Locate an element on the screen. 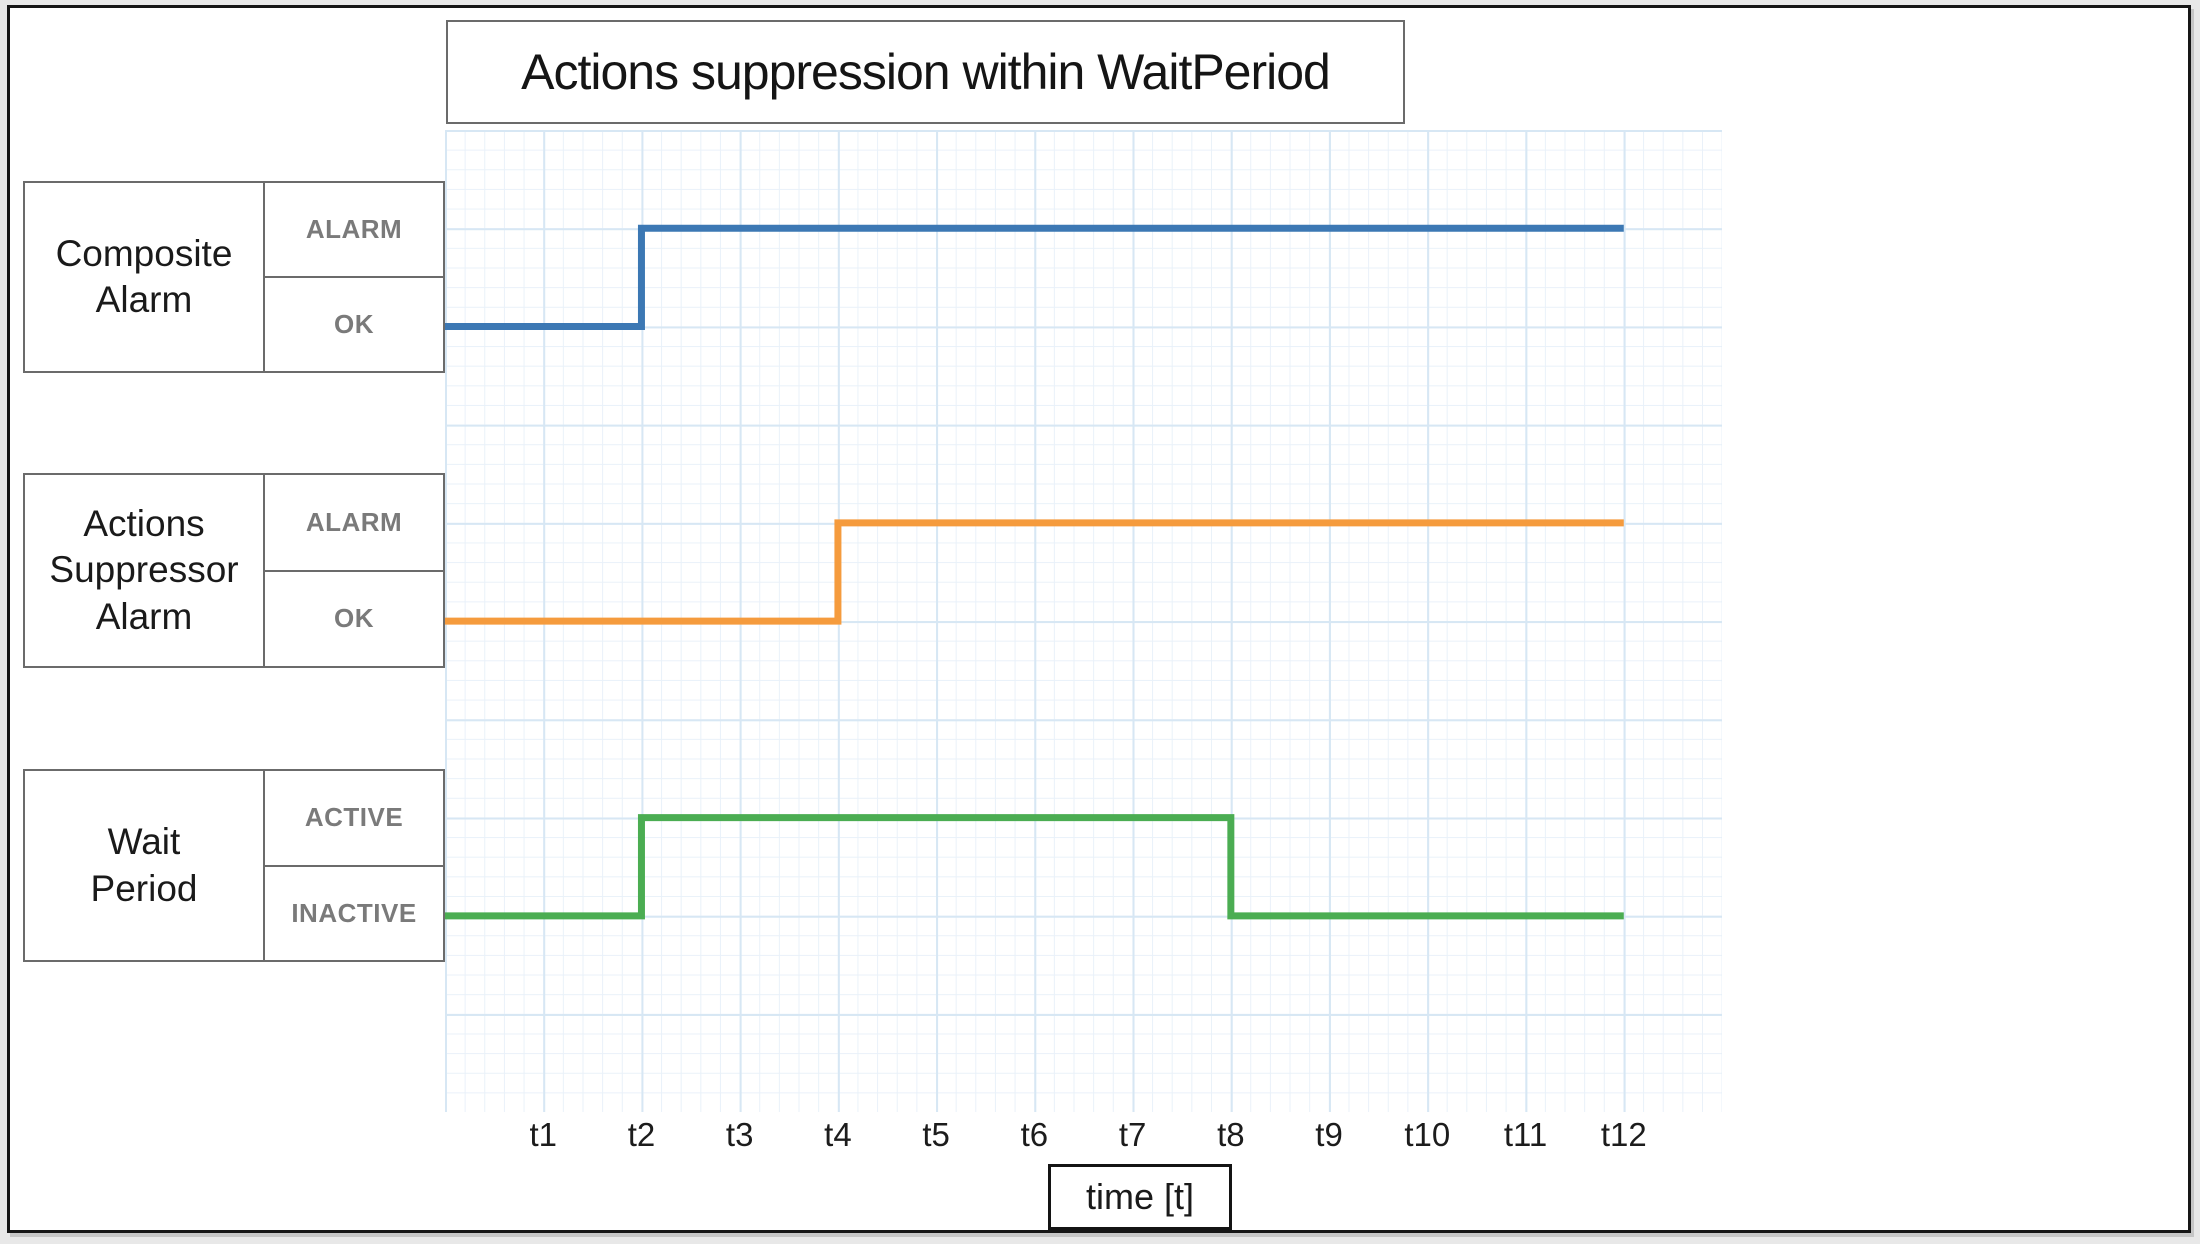 The height and width of the screenshot is (1244, 2200). x-tick-t12: t12 is located at coordinates (1623, 1134).